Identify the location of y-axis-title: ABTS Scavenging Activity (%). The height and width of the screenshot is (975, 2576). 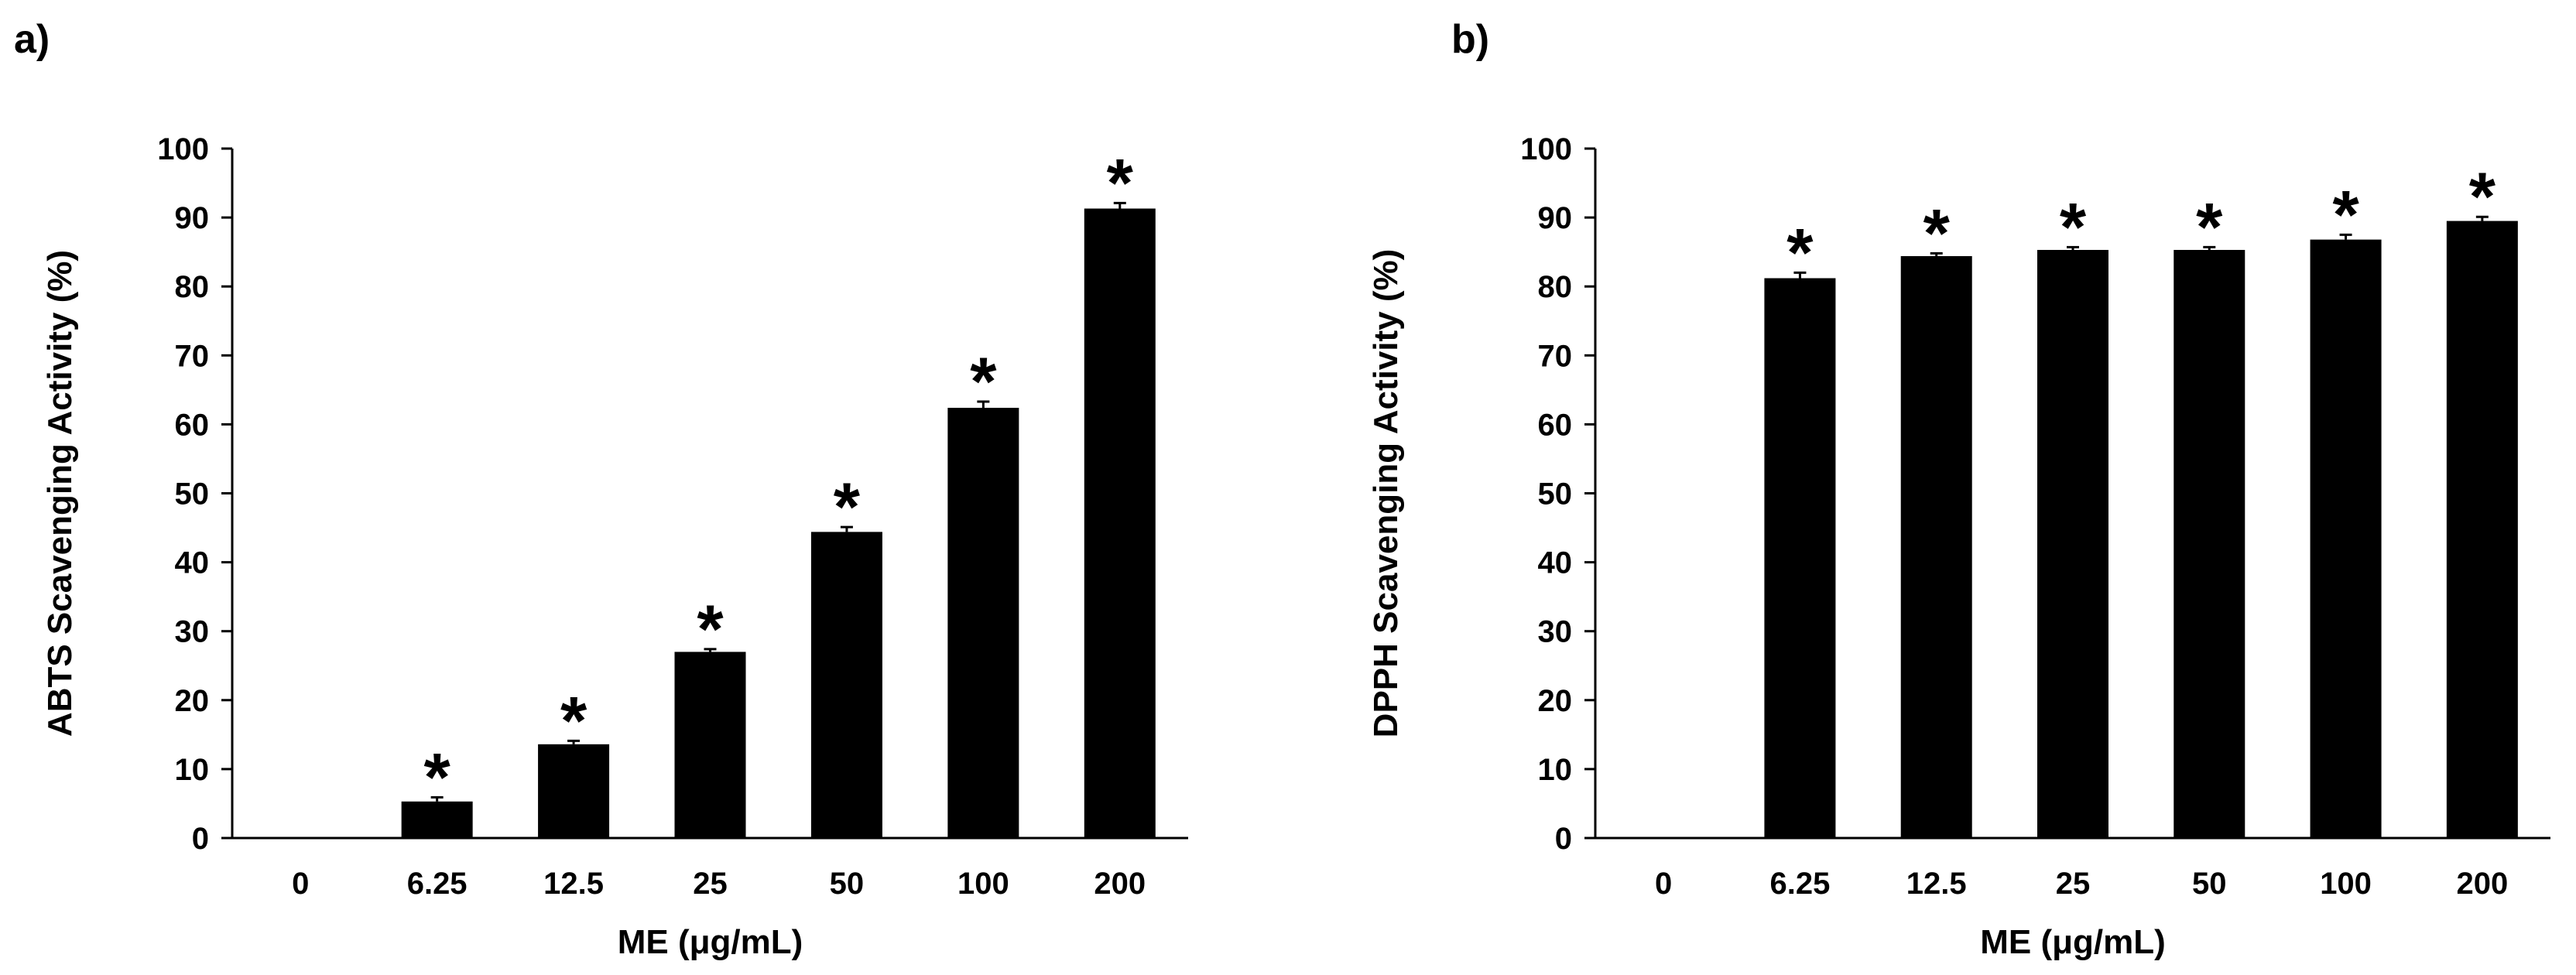
(60, 494).